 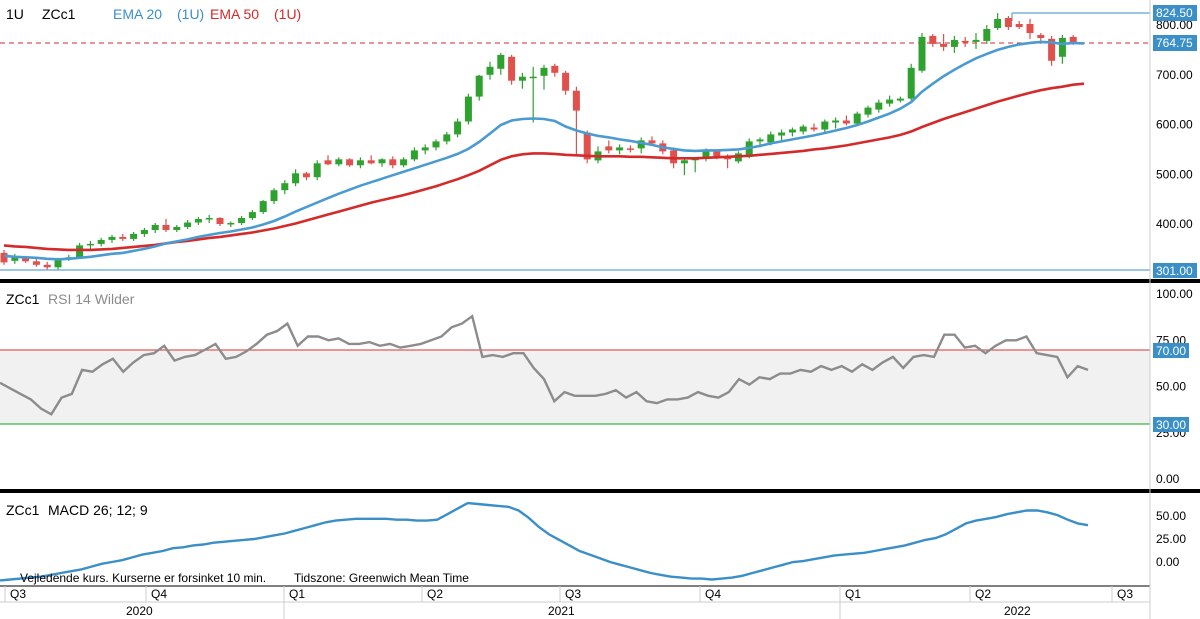 What do you see at coordinates (544, 541) in the screenshot?
I see `macd-line` at bounding box center [544, 541].